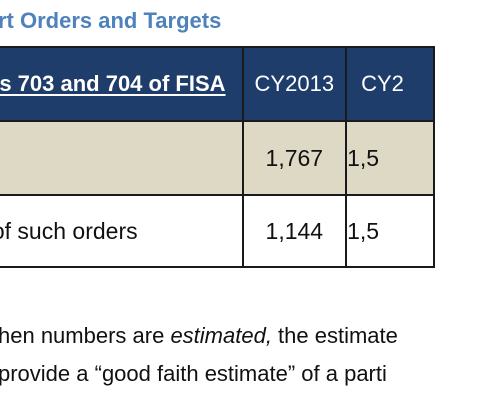  I want to click on row-value-cy2013: 1,144, so click(294, 231).